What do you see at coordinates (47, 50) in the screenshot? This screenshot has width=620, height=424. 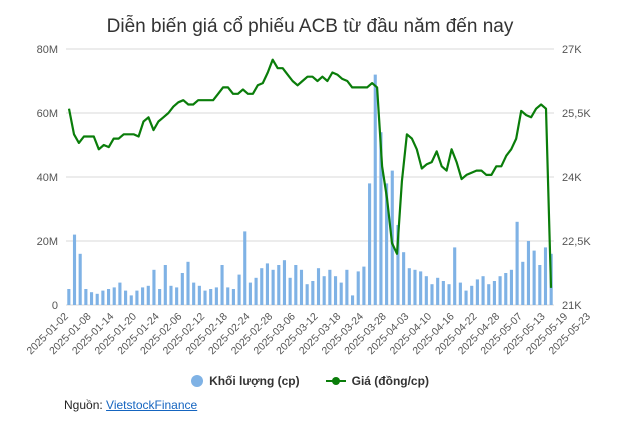 I see `left-axis-tick-label: 80M` at bounding box center [47, 50].